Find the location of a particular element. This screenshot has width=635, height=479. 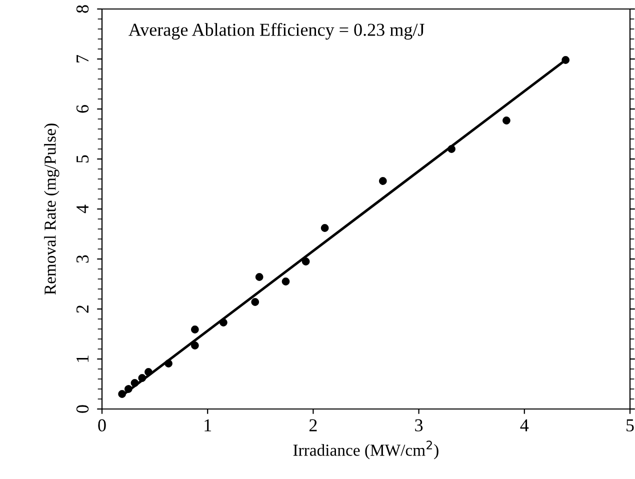

x-axis-title: Irradiance (MW/cm$^{2}$) is located at coordinates (365, 450).